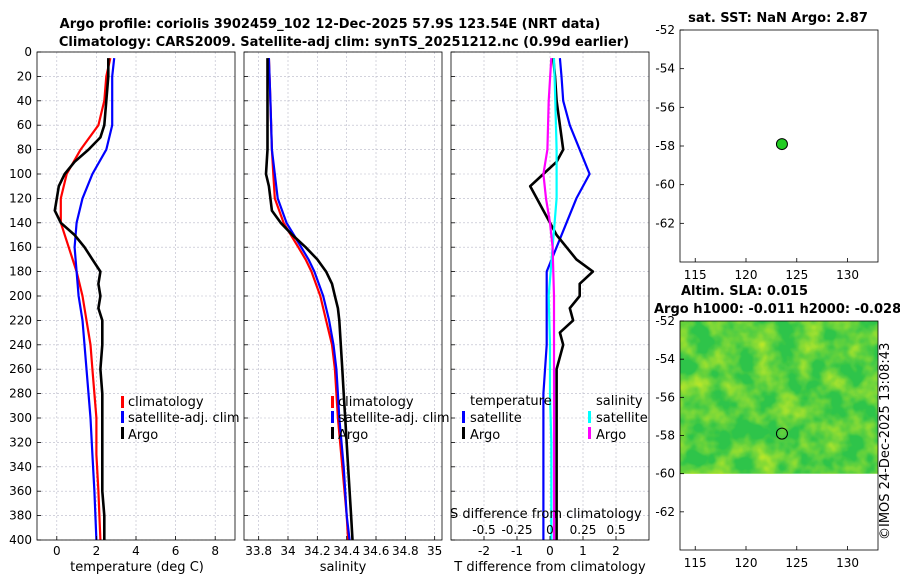 Image resolution: width=900 pixels, height=580 pixels. What do you see at coordinates (511, 401) in the screenshot?
I see `legend-heading-temperature: temperature` at bounding box center [511, 401].